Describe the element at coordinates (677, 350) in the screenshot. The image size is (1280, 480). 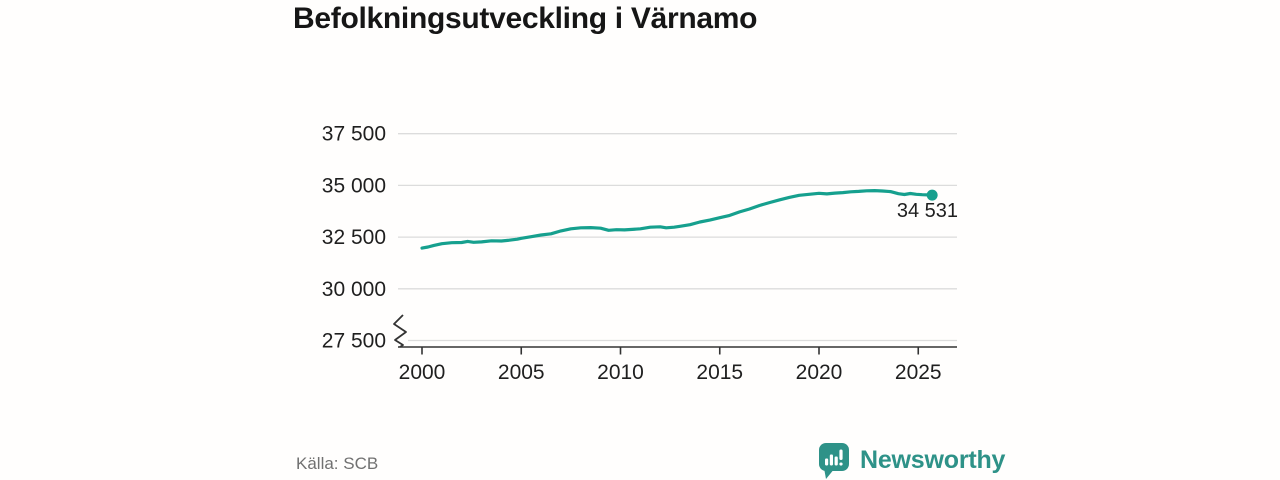
I see `x-axis` at that location.